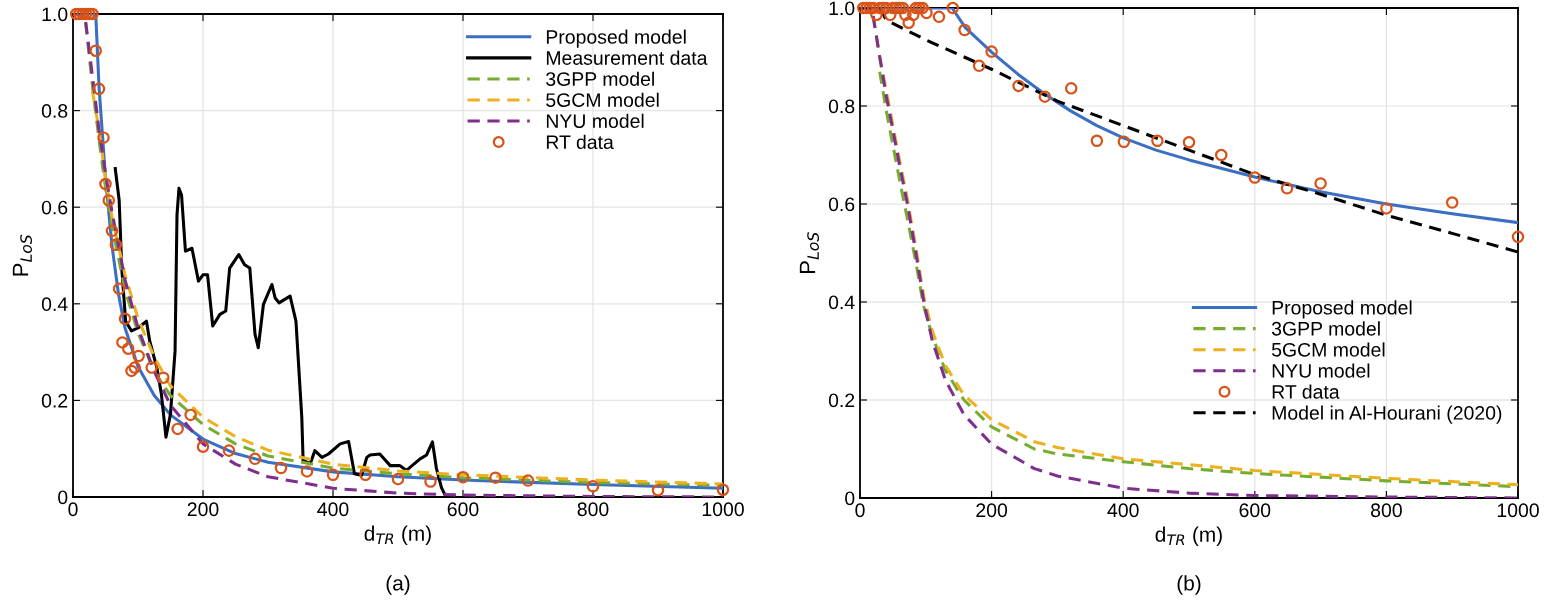 This screenshot has height=610, width=1545. I want to click on text: (a), so click(398, 585).